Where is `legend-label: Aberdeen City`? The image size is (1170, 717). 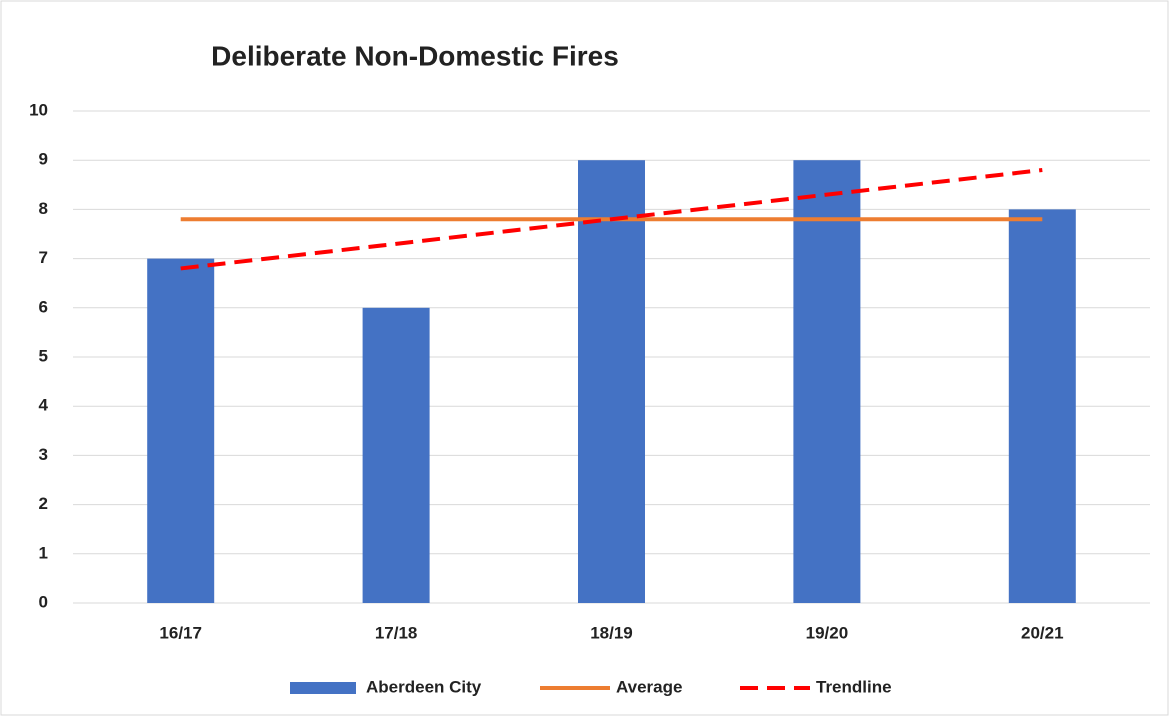 legend-label: Aberdeen City is located at coordinates (424, 686).